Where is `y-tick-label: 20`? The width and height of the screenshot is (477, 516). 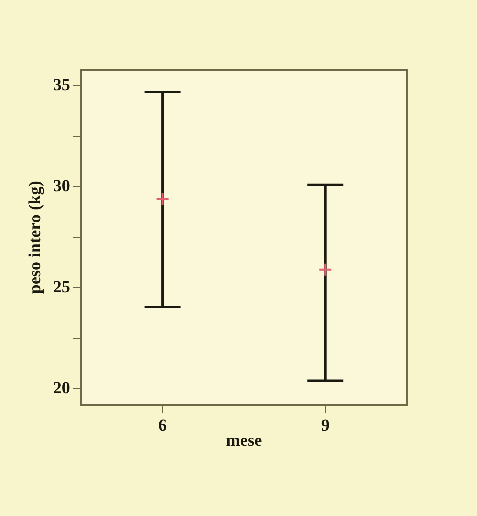
y-tick-label: 20 is located at coordinates (61, 388).